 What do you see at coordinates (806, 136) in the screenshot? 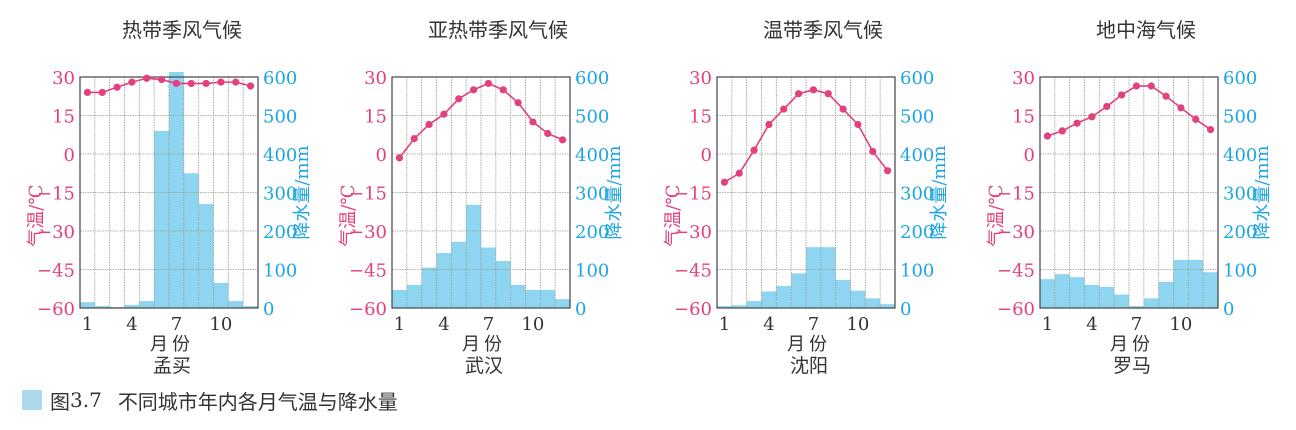
I see `temperature-line` at bounding box center [806, 136].